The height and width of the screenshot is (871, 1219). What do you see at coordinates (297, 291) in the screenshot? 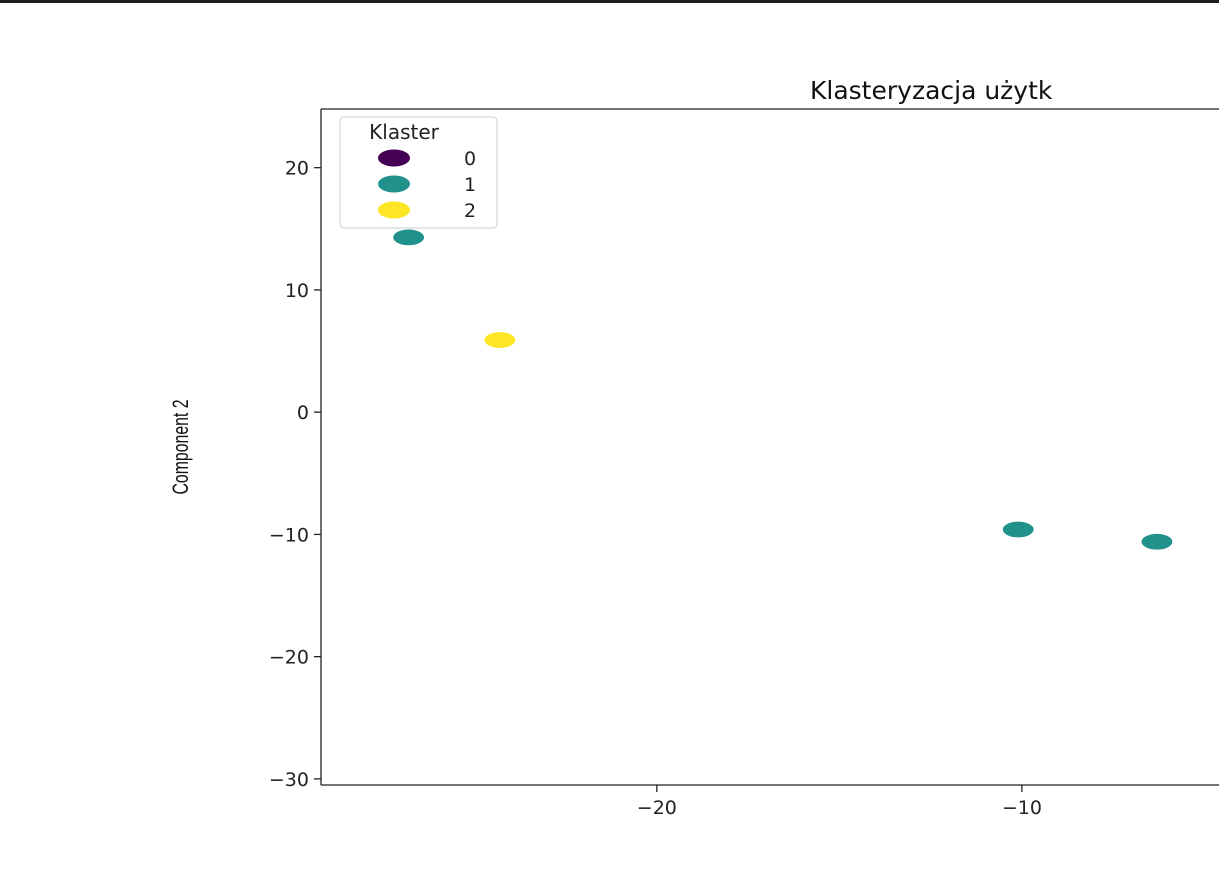
I see `y-tick-label: 10` at bounding box center [297, 291].